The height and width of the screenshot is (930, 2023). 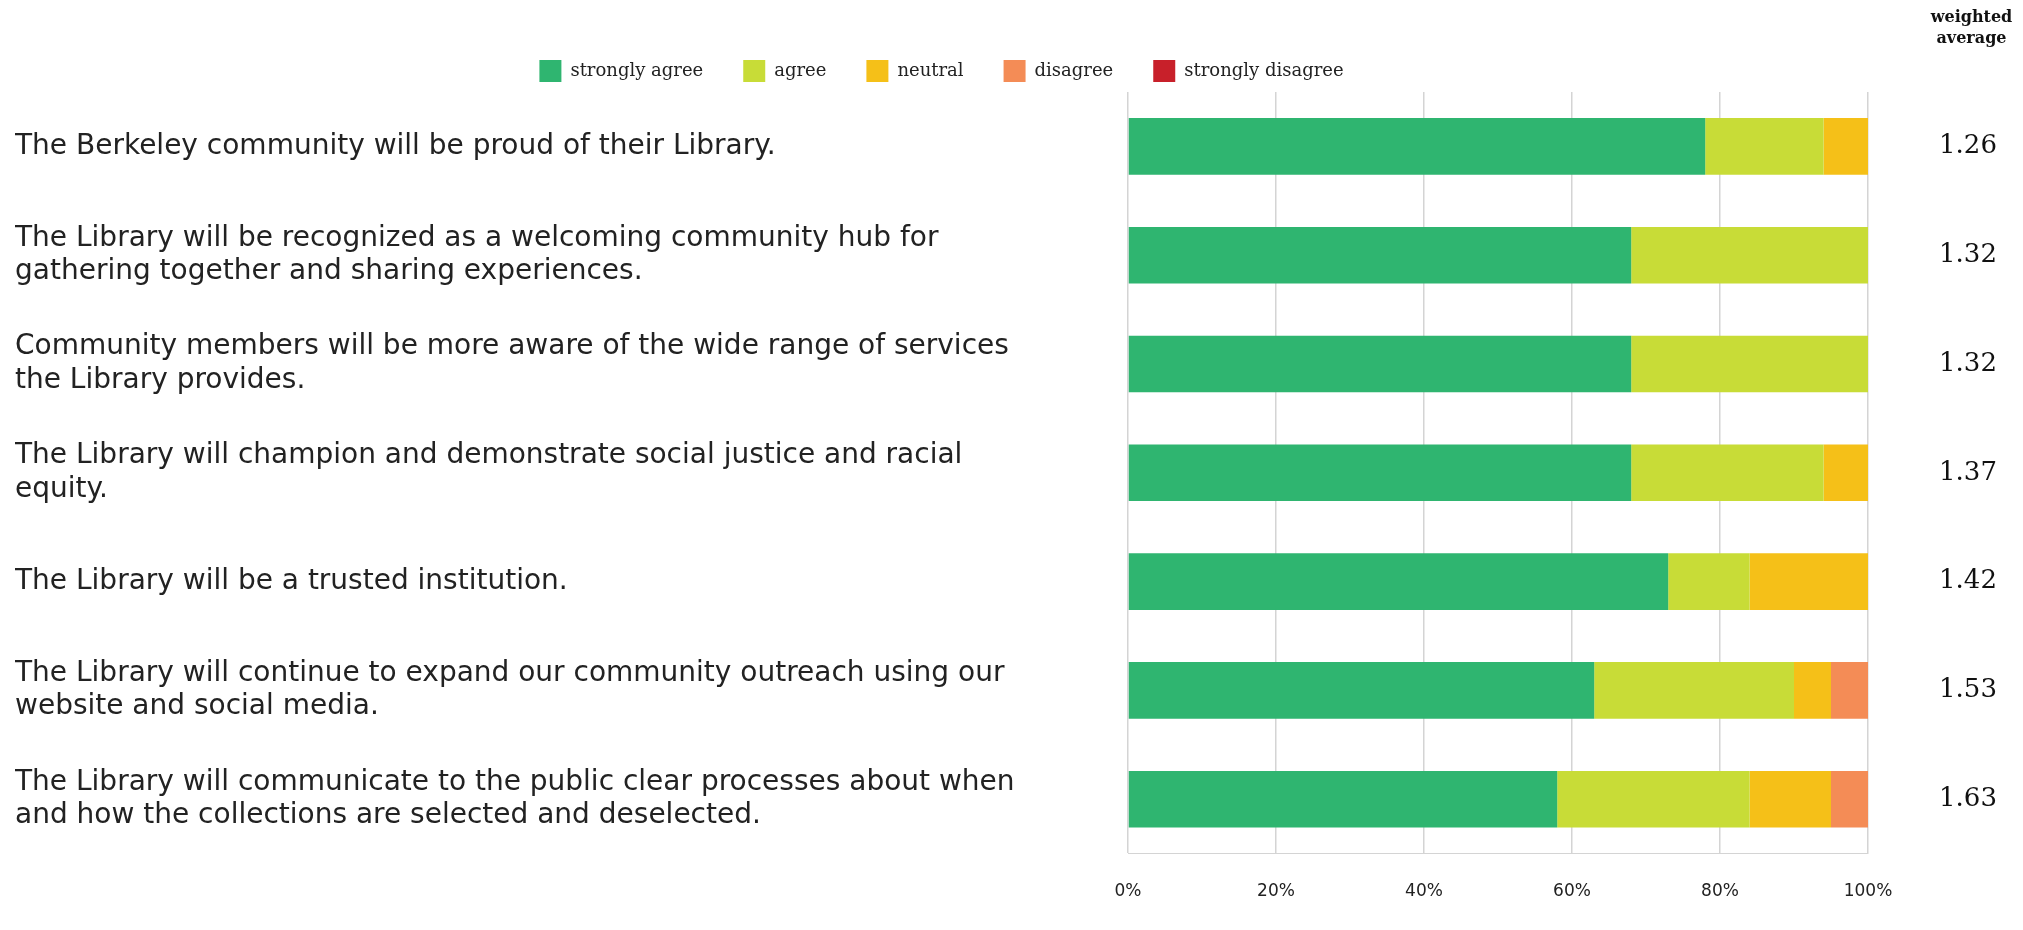 What do you see at coordinates (800, 69) in the screenshot?
I see `legend-label: agree` at bounding box center [800, 69].